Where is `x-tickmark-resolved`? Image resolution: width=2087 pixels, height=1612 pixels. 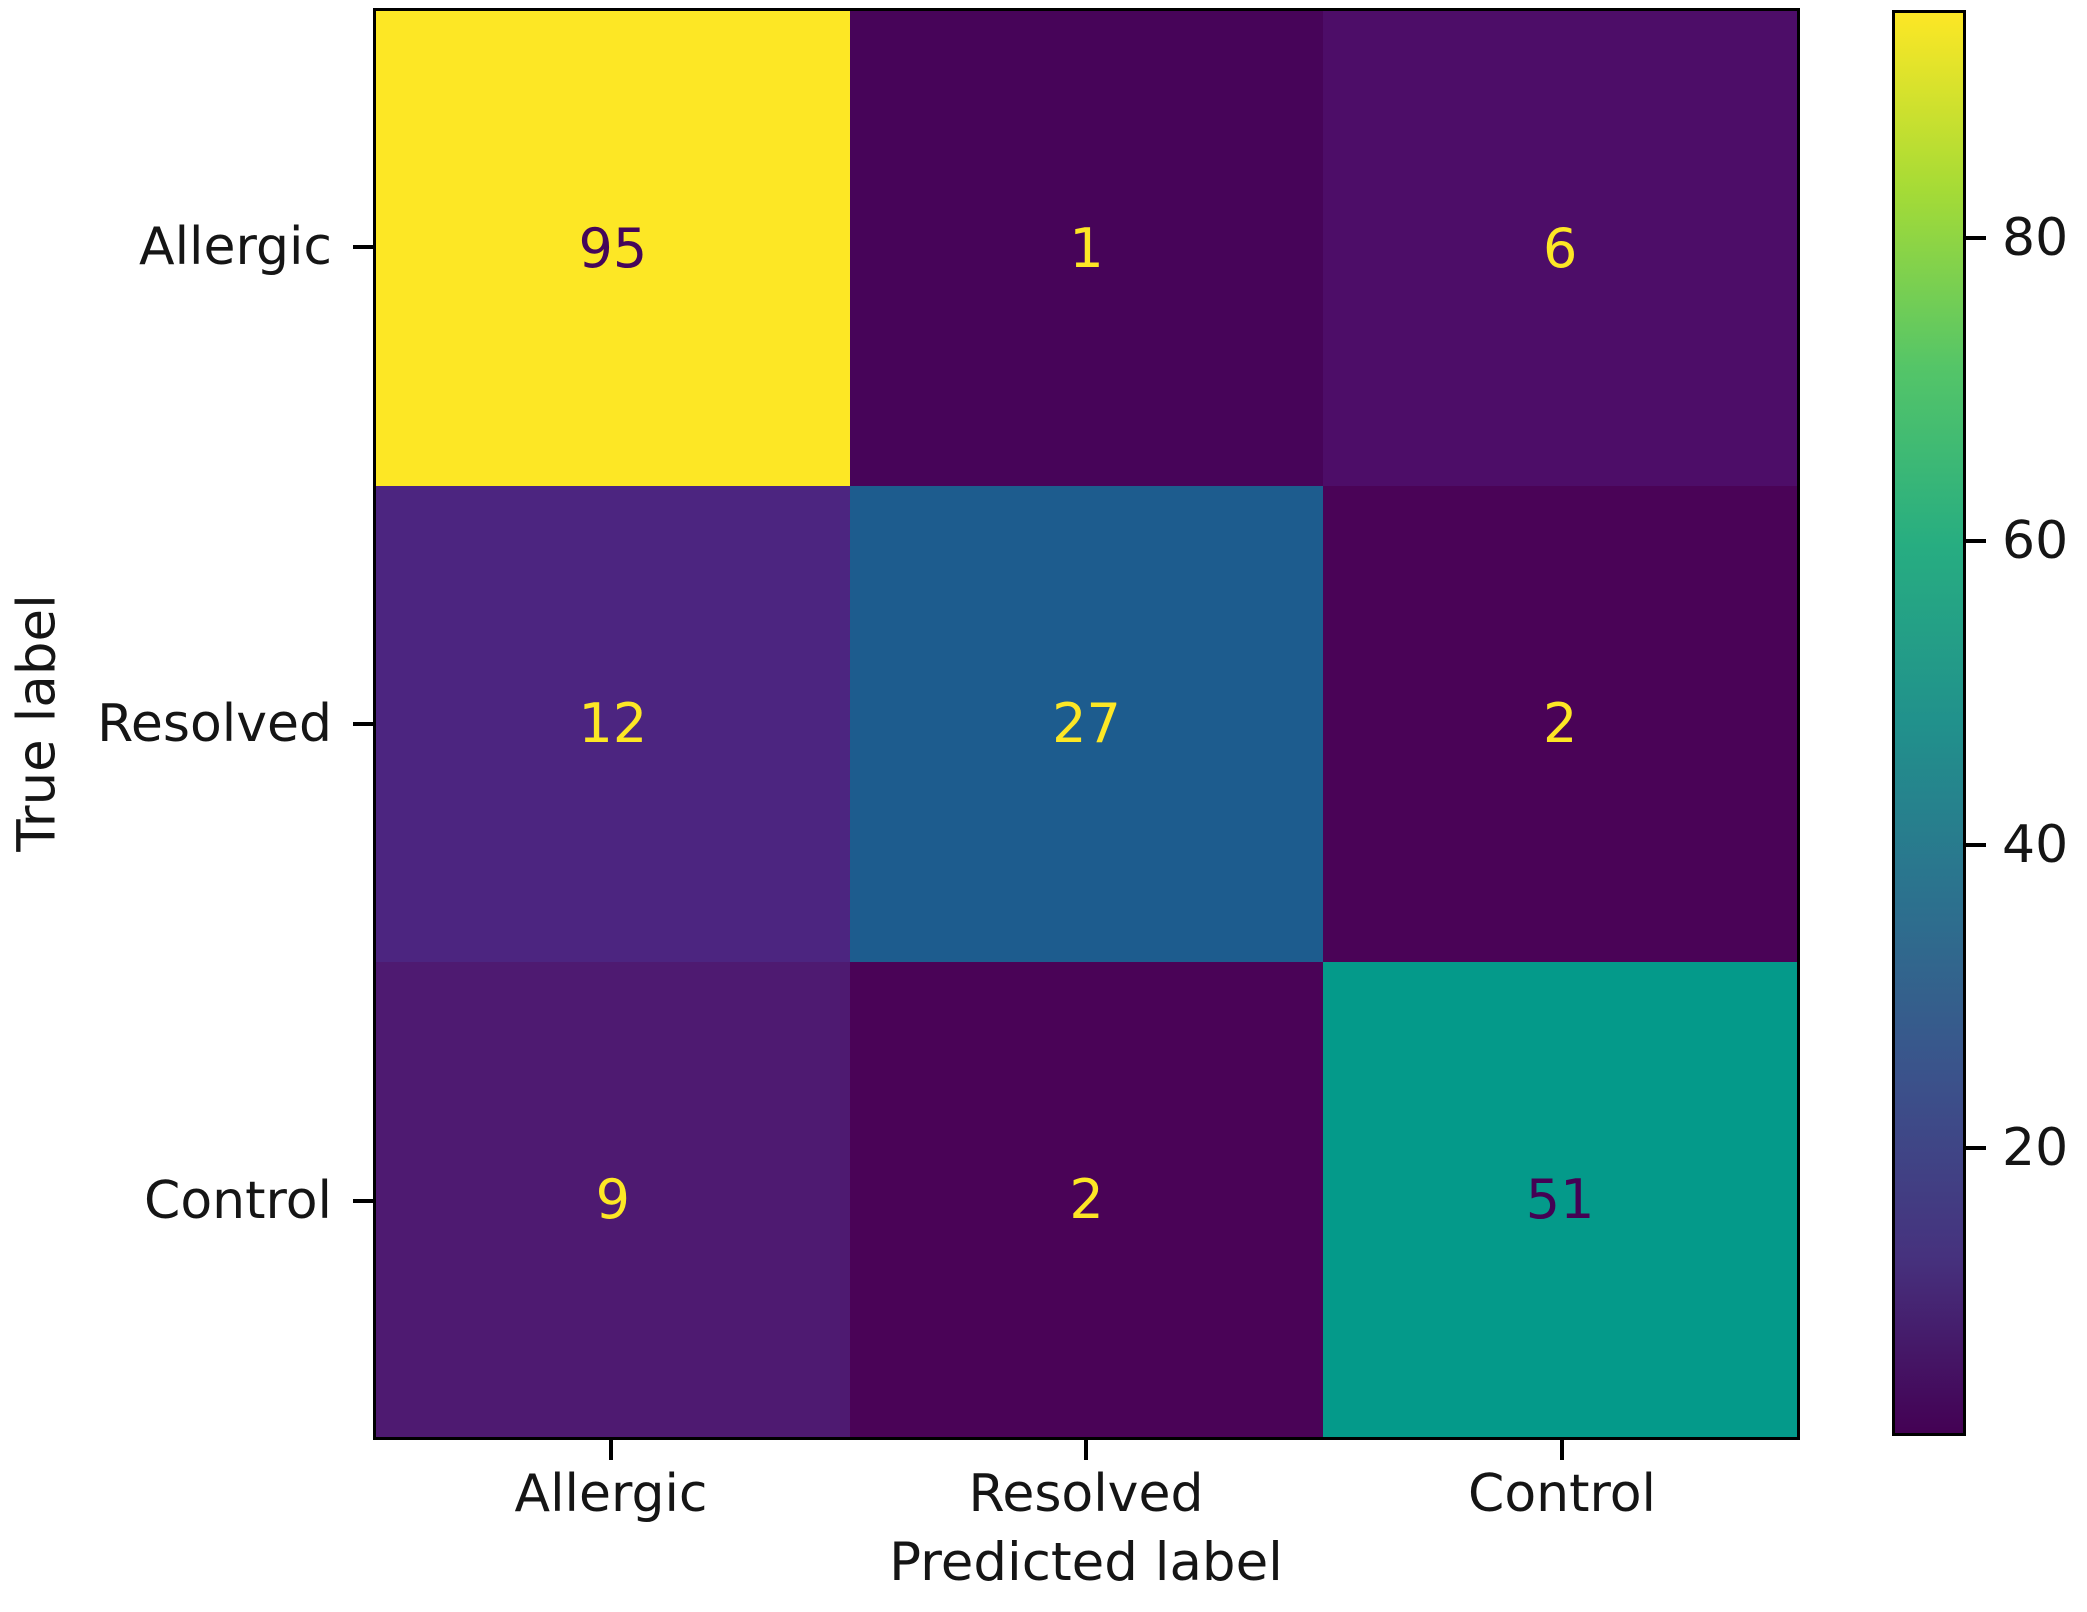 x-tickmark-resolved is located at coordinates (1086, 1450).